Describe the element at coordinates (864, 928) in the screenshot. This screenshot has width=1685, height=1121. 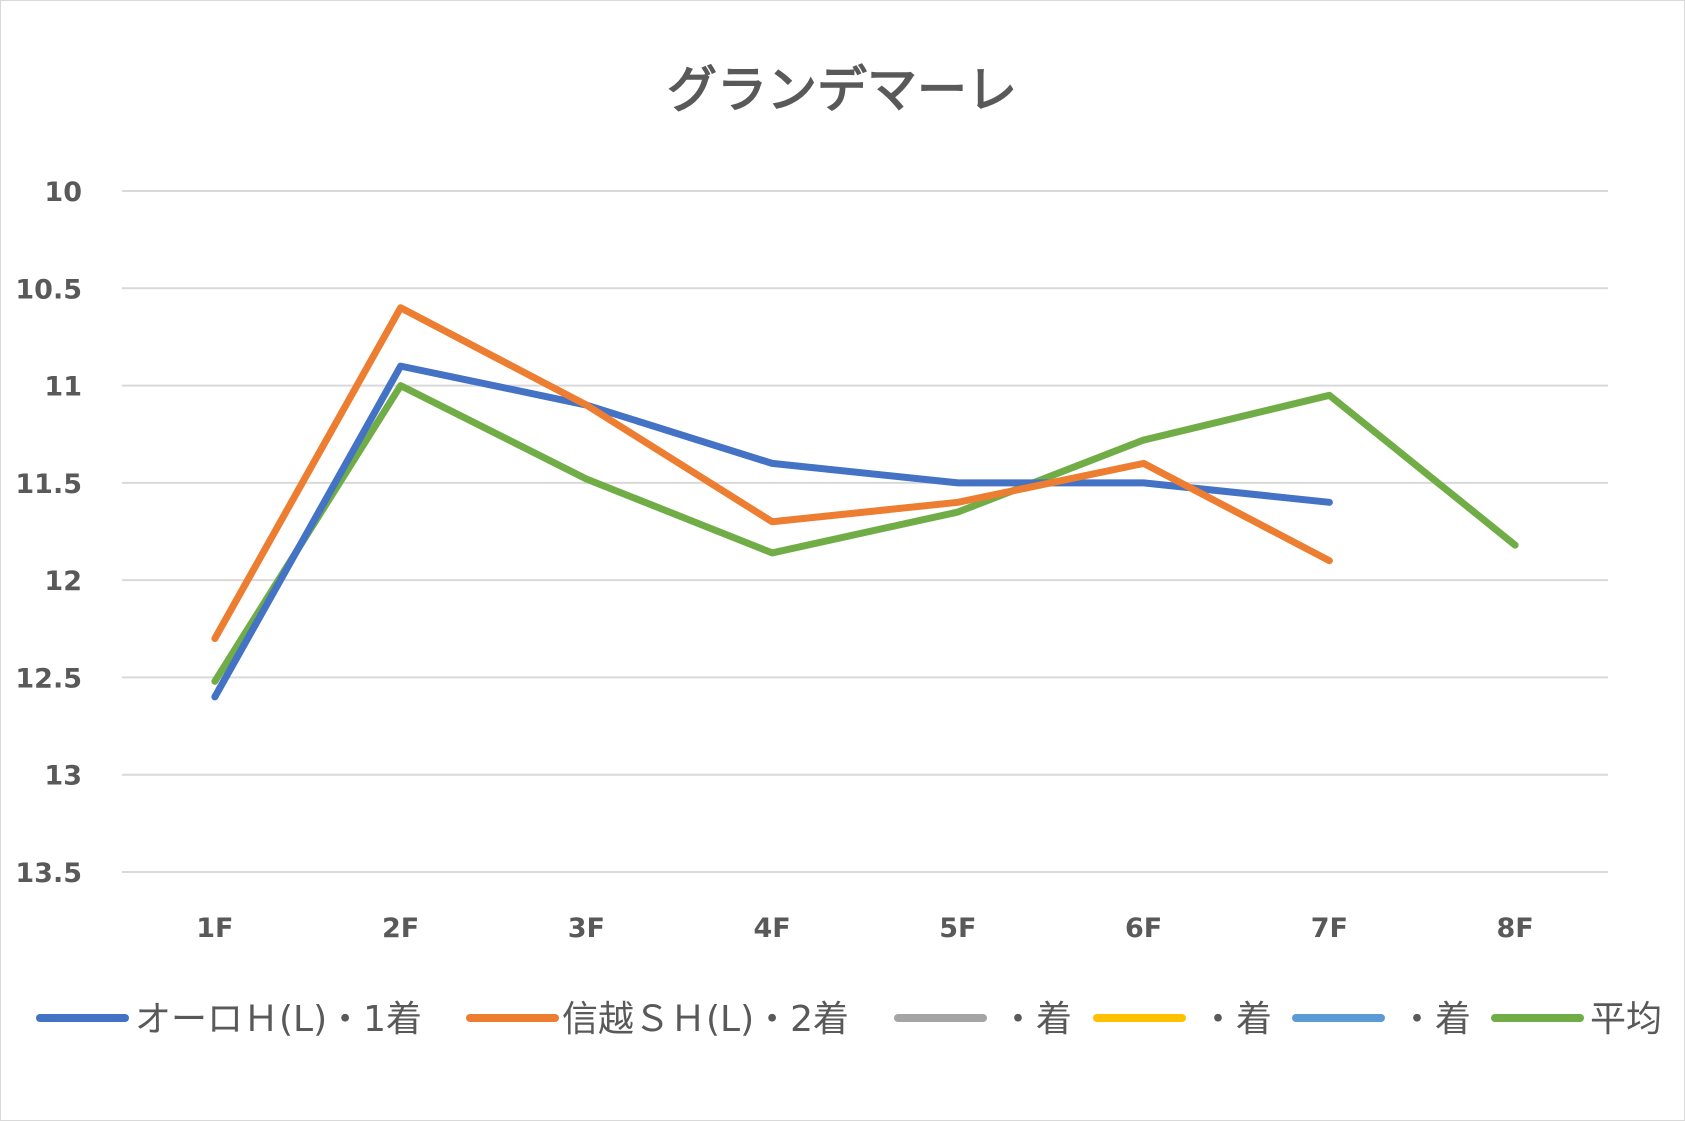
I see `x-axis-tick-labels: 1F 2F 3F 4F 5F 6F 7F 8F` at that location.